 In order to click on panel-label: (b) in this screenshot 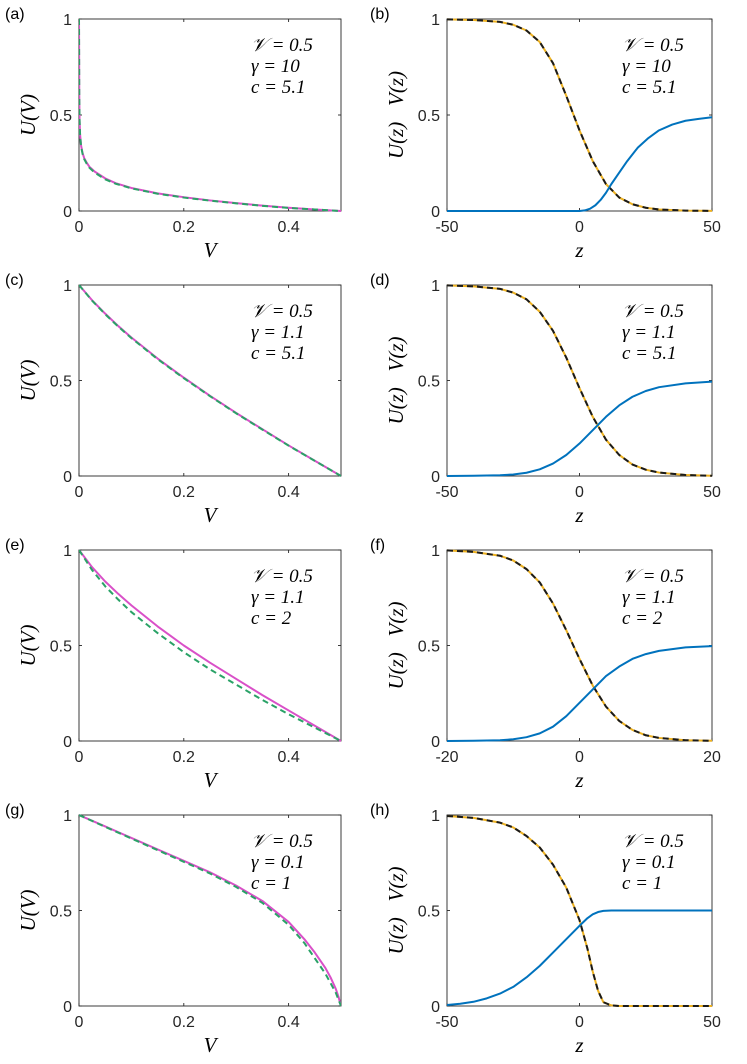, I will do `click(380, 14)`.